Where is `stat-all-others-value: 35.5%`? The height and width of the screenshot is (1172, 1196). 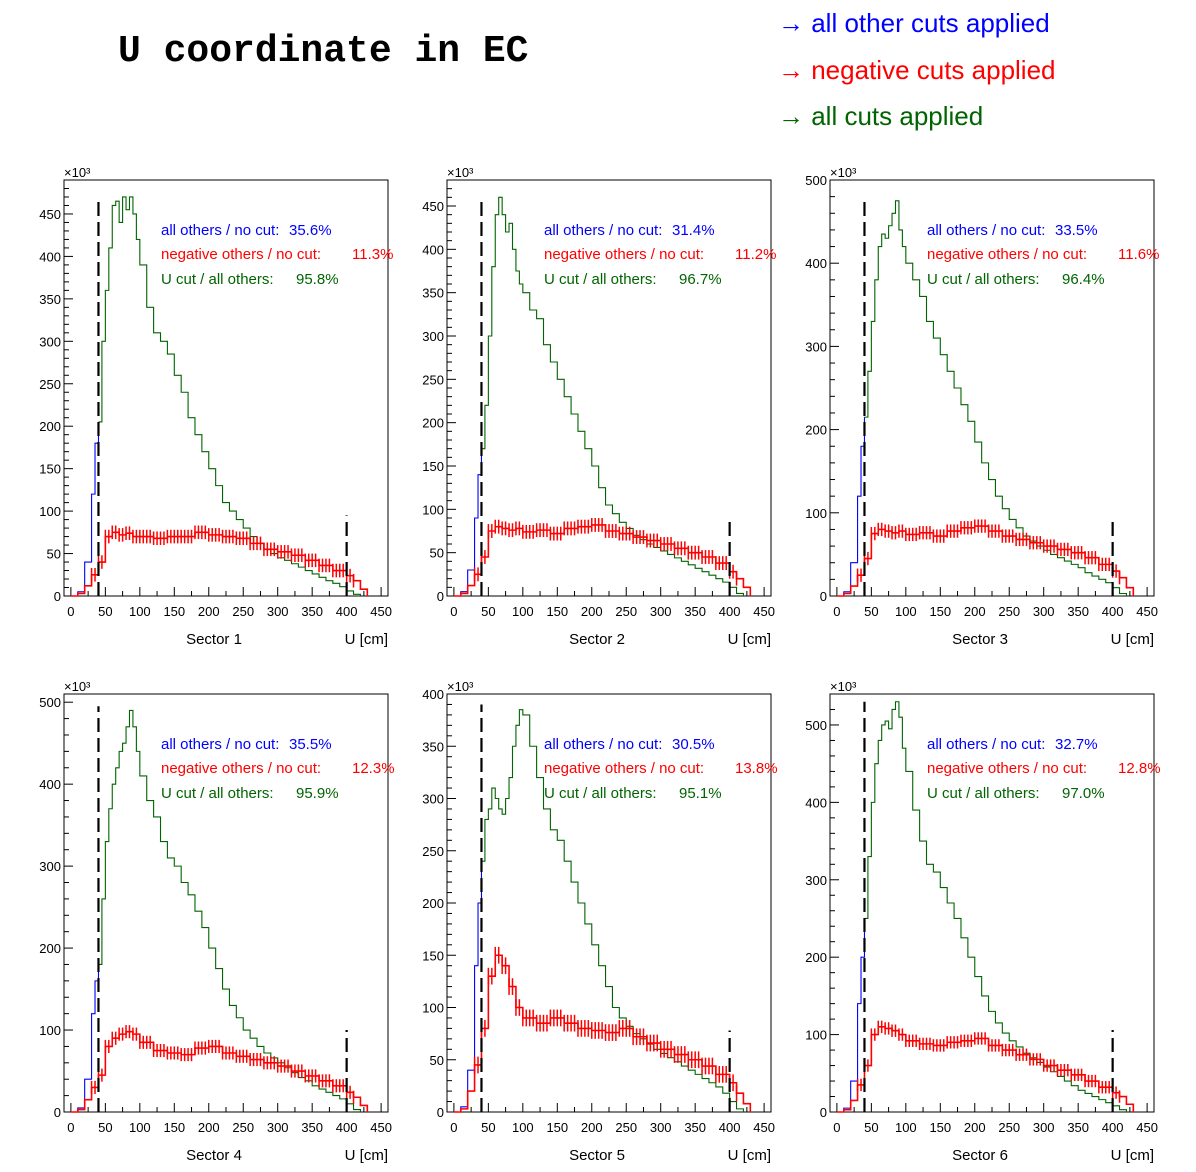
stat-all-others-value: 35.5% is located at coordinates (310, 744).